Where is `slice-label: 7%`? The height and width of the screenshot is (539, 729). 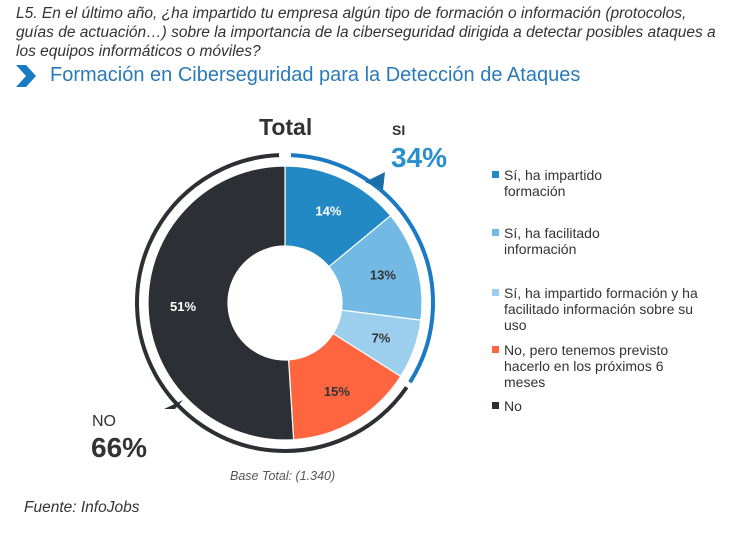
slice-label: 7% is located at coordinates (381, 338).